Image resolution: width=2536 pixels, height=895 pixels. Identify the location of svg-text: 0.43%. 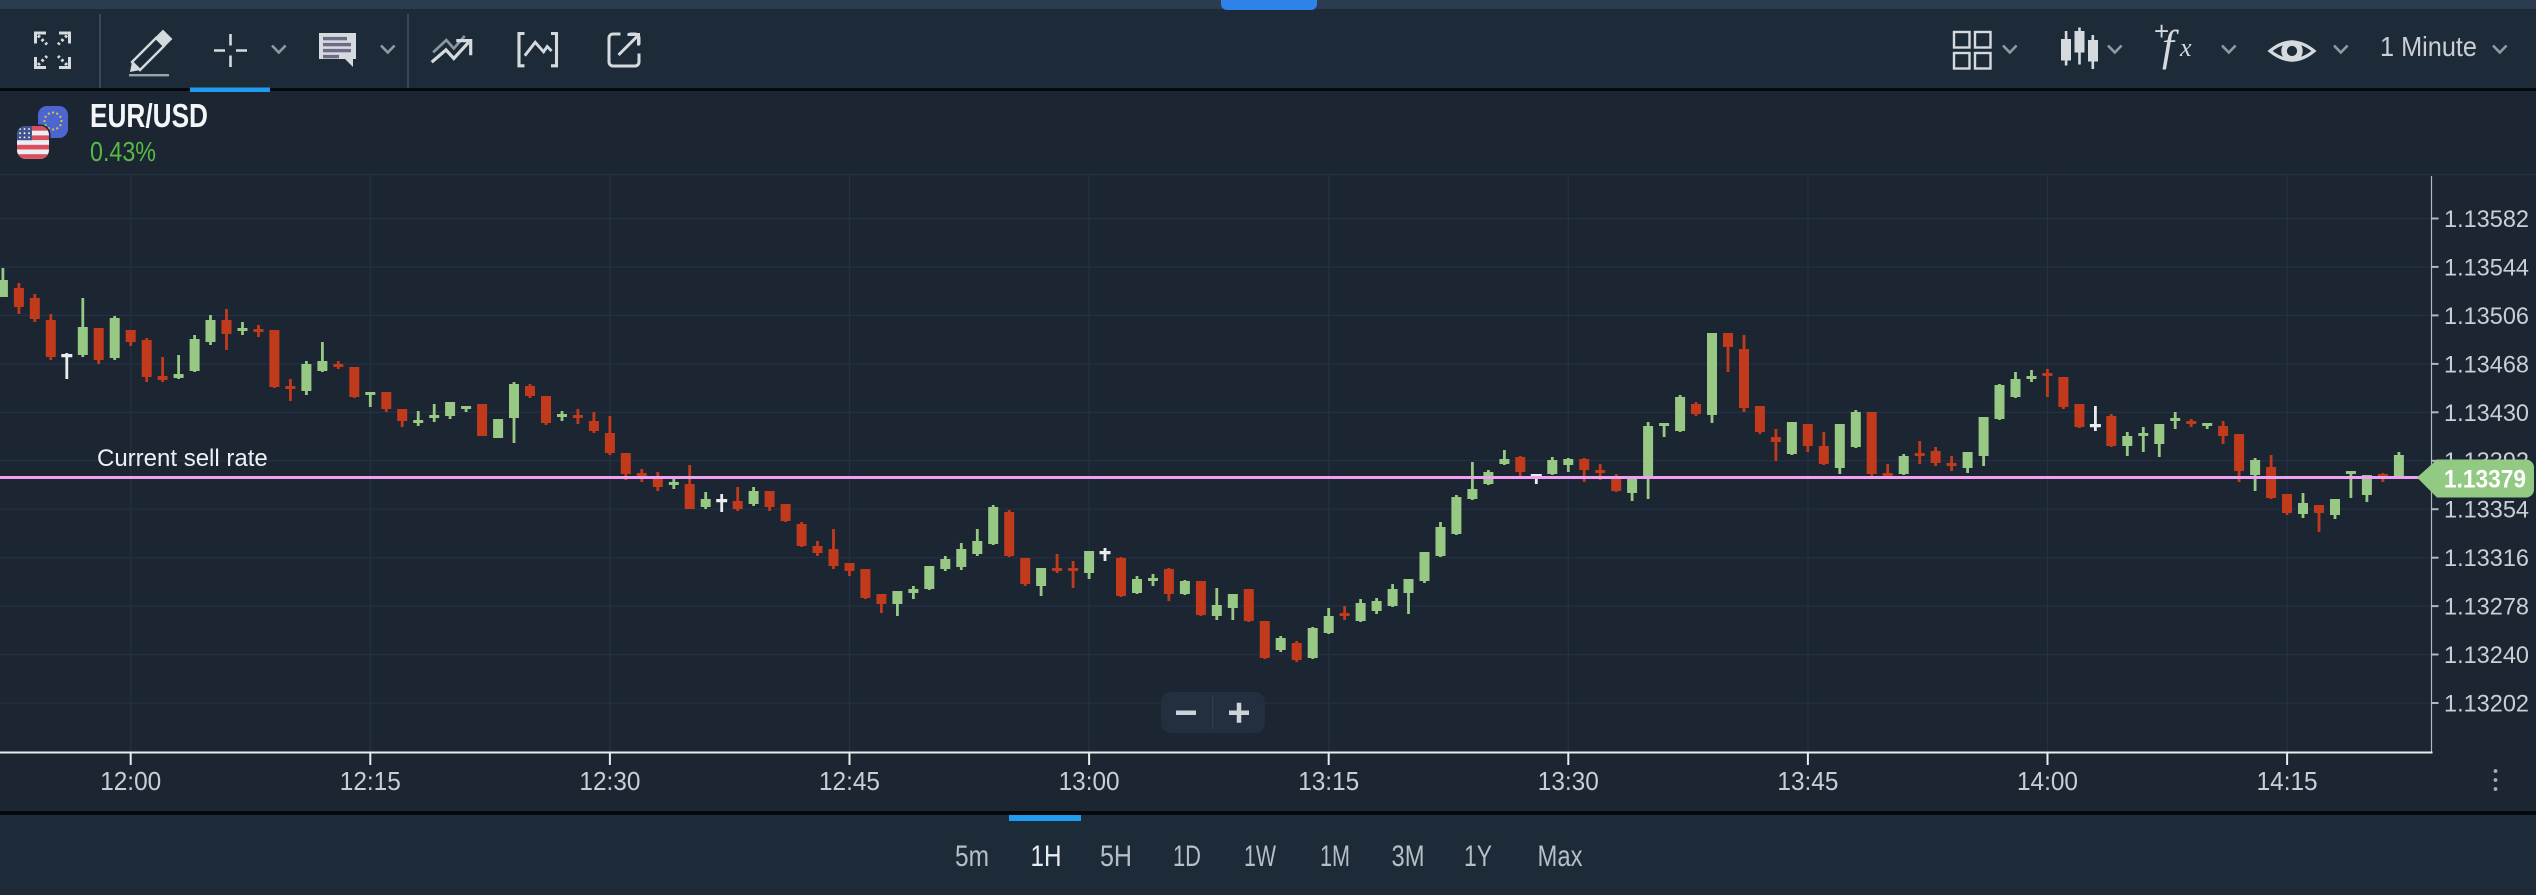
(123, 151).